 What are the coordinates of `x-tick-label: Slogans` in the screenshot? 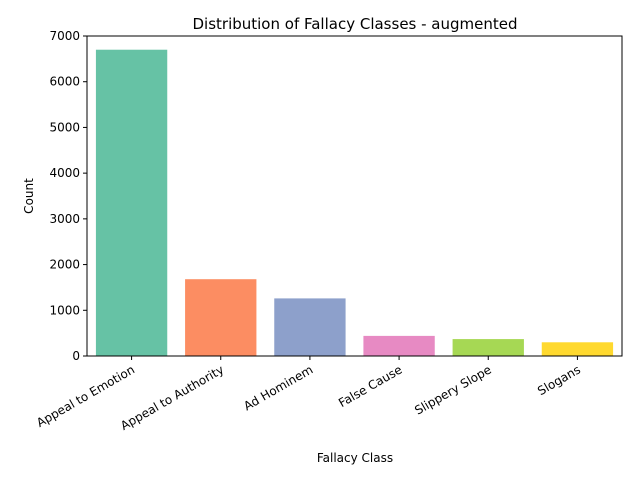 It's located at (559, 380).